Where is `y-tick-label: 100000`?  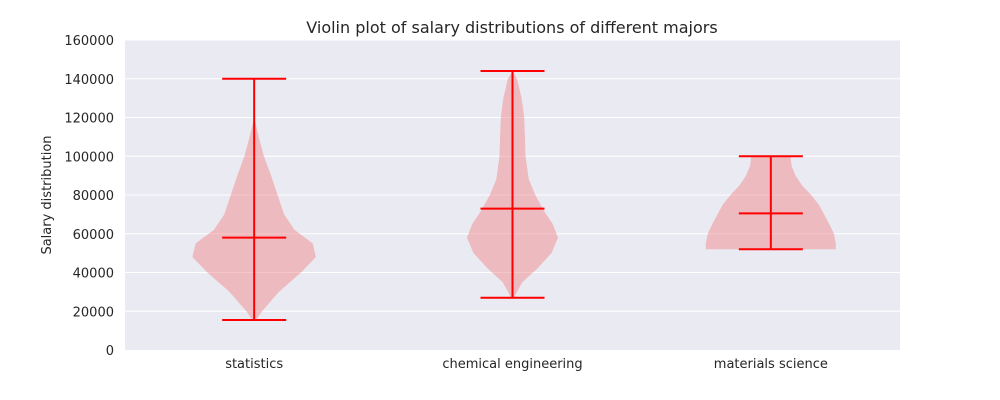
y-tick-label: 100000 is located at coordinates (89, 157).